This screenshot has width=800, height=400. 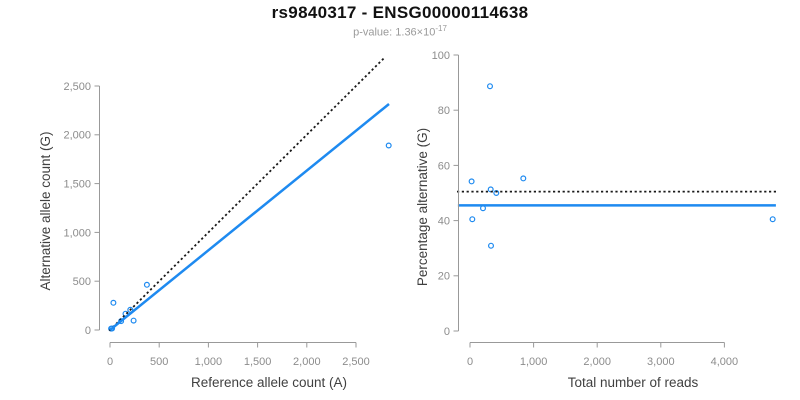 I want to click on y-tick-label: 60, so click(x=444, y=166).